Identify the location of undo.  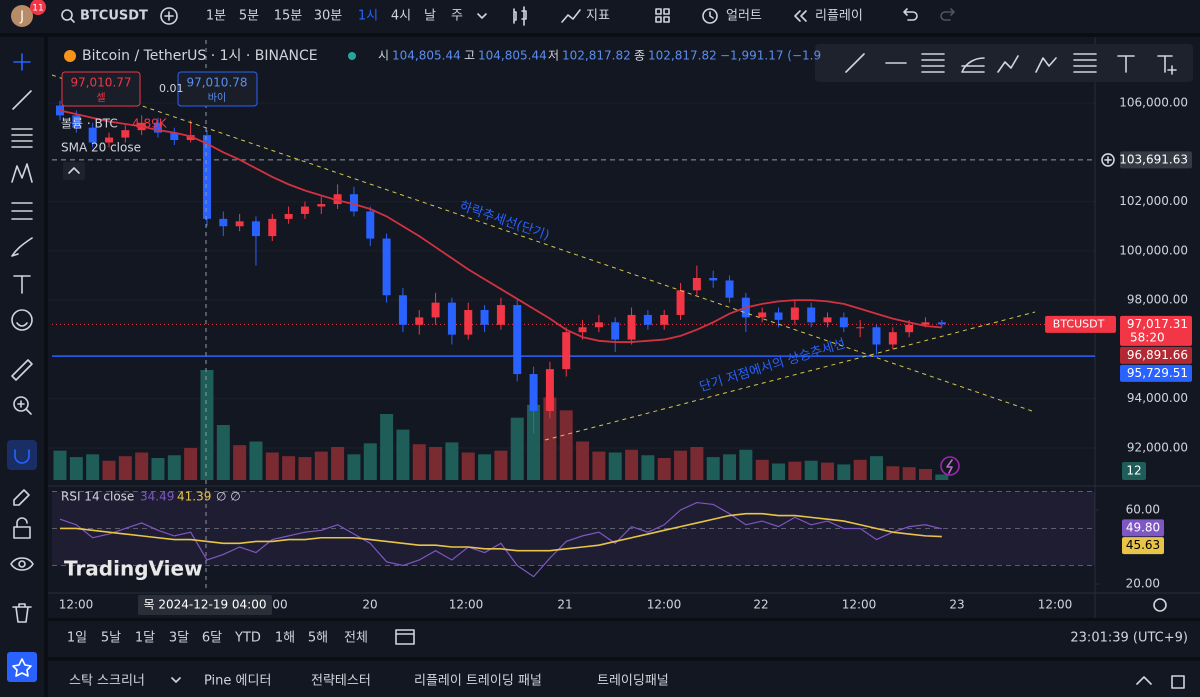
(910, 14).